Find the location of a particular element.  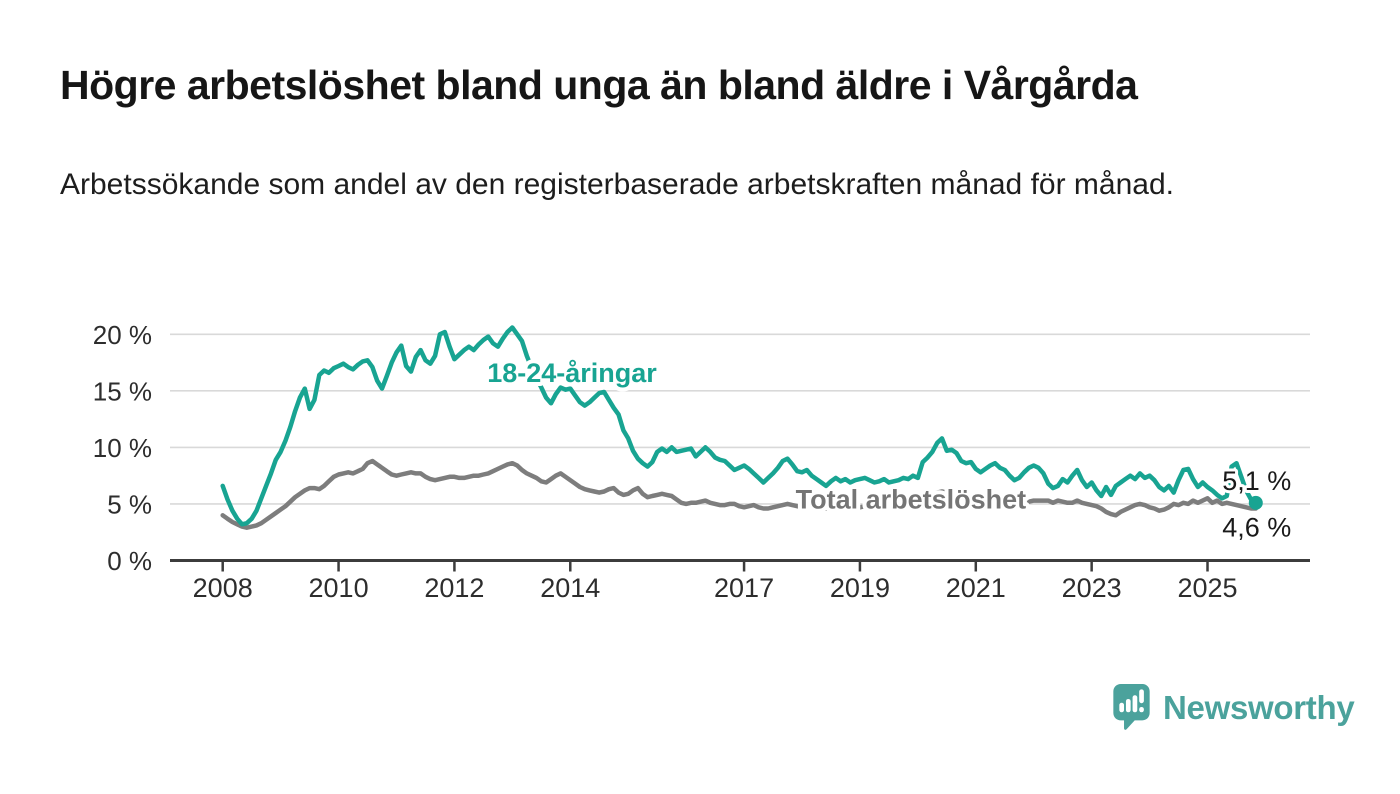

series-line-total is located at coordinates (739, 494).